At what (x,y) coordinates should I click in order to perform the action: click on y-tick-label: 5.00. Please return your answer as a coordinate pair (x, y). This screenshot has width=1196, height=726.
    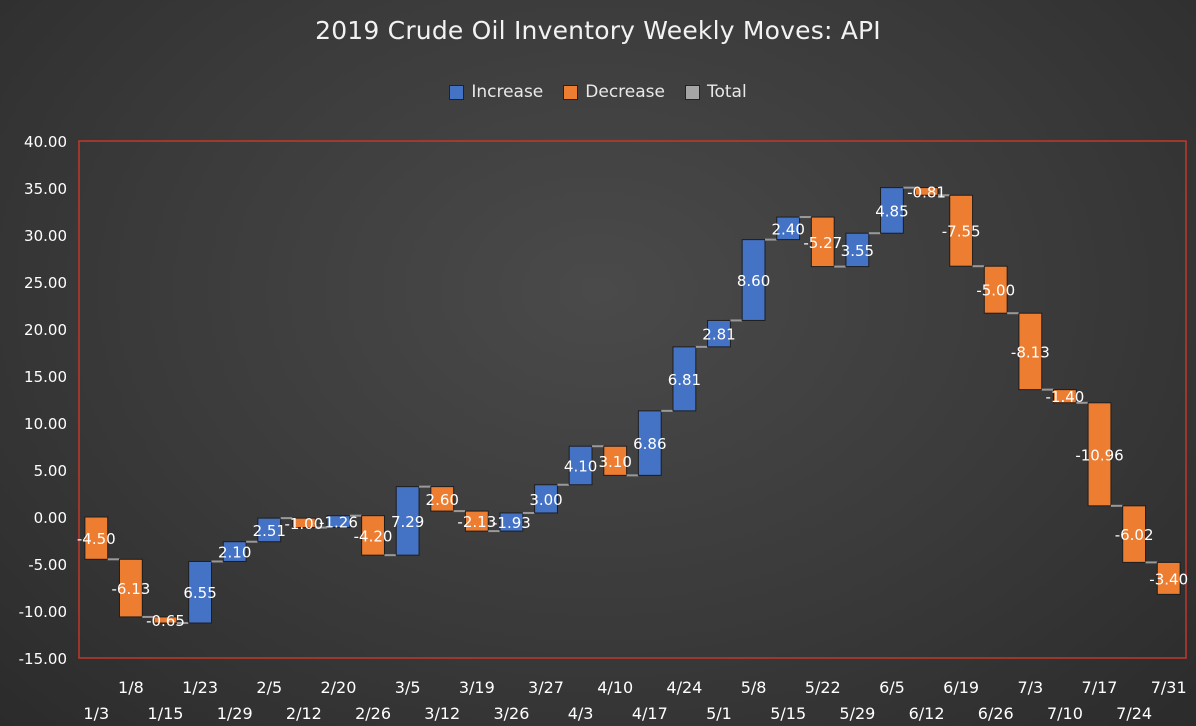
    Looking at the image, I should click on (50, 471).